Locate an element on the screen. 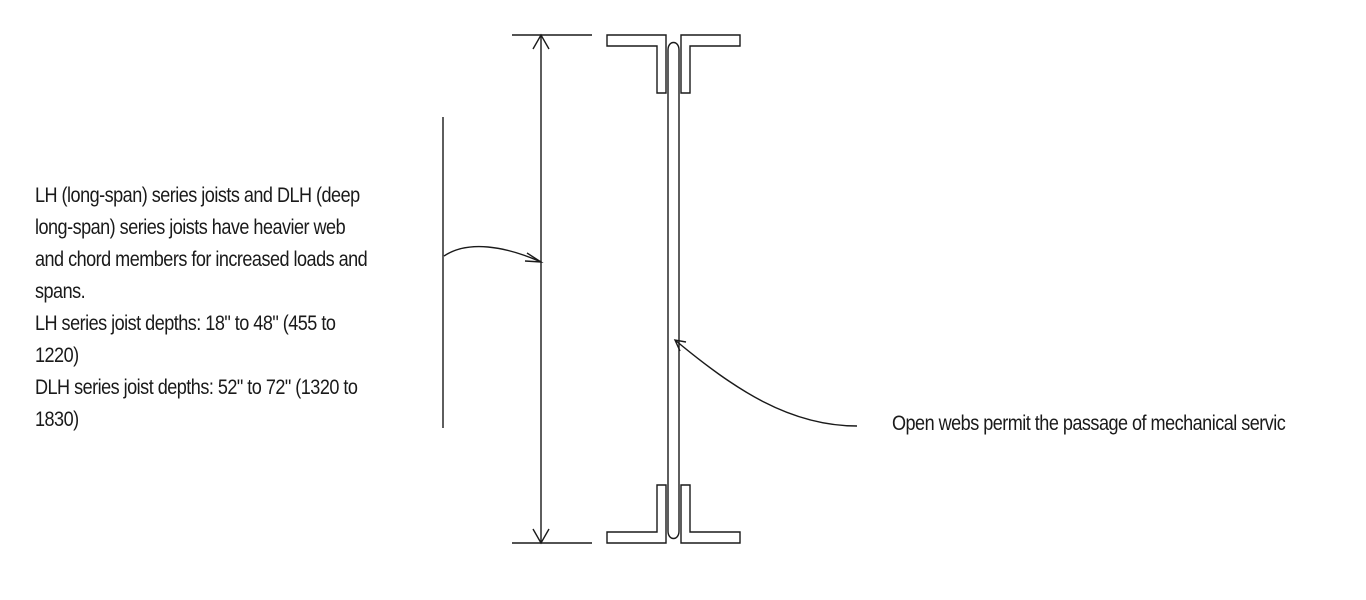 This screenshot has height=600, width=1366. top-chord-left-angle is located at coordinates (636, 64).